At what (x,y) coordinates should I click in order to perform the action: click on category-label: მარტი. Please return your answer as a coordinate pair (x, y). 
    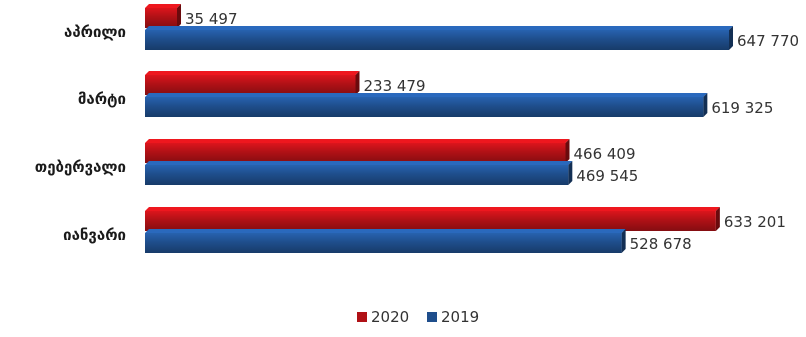
    Looking at the image, I should click on (102, 99).